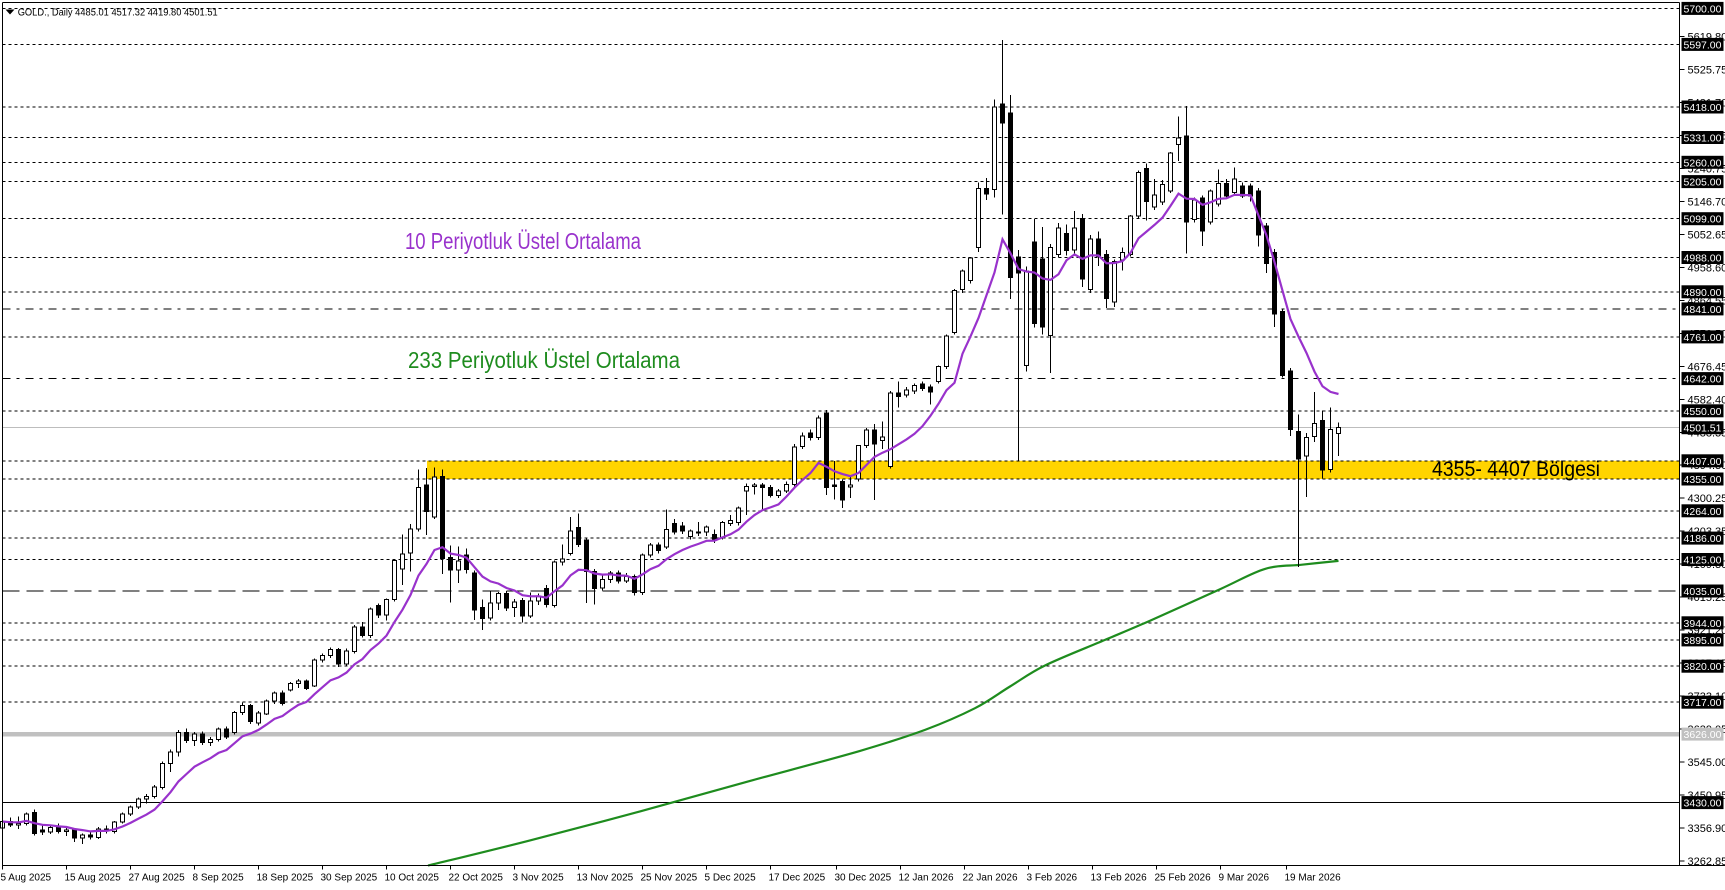 Image resolution: width=1725 pixels, height=890 pixels. I want to click on svg-text: 3895.00, so click(1703, 641).